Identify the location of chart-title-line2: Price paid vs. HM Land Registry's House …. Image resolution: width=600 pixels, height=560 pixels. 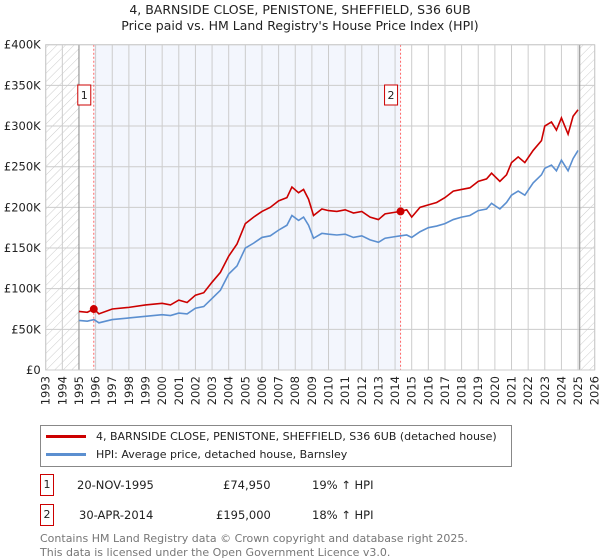
(300, 25).